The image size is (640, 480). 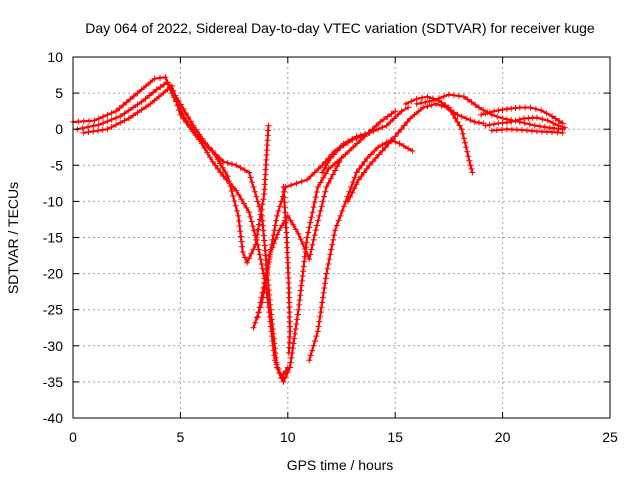 I want to click on x-tick-label: 0, so click(x=73, y=437).